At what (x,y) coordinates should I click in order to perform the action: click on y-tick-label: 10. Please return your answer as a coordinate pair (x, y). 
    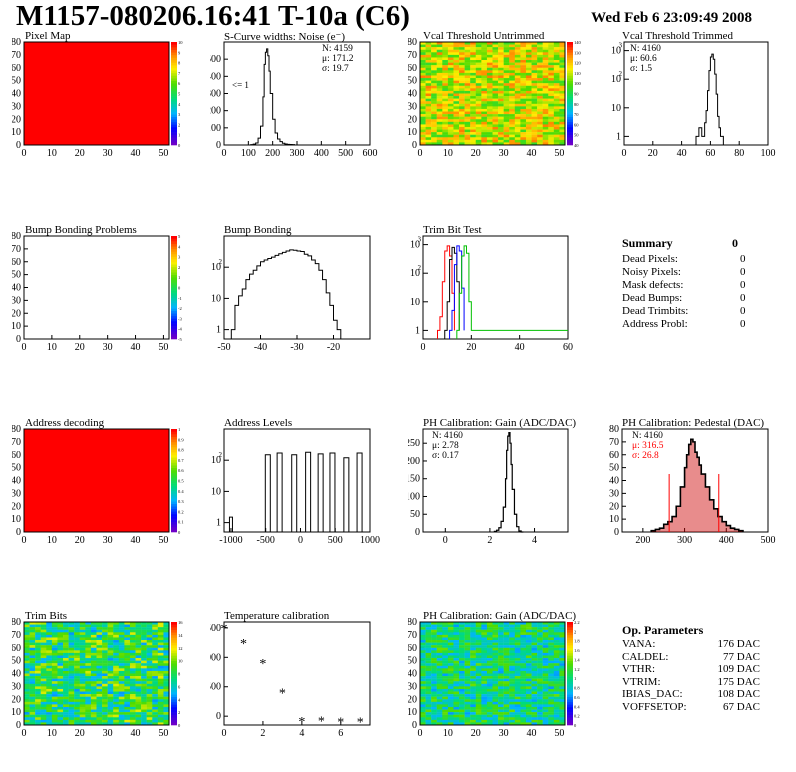
    Looking at the image, I should click on (614, 519).